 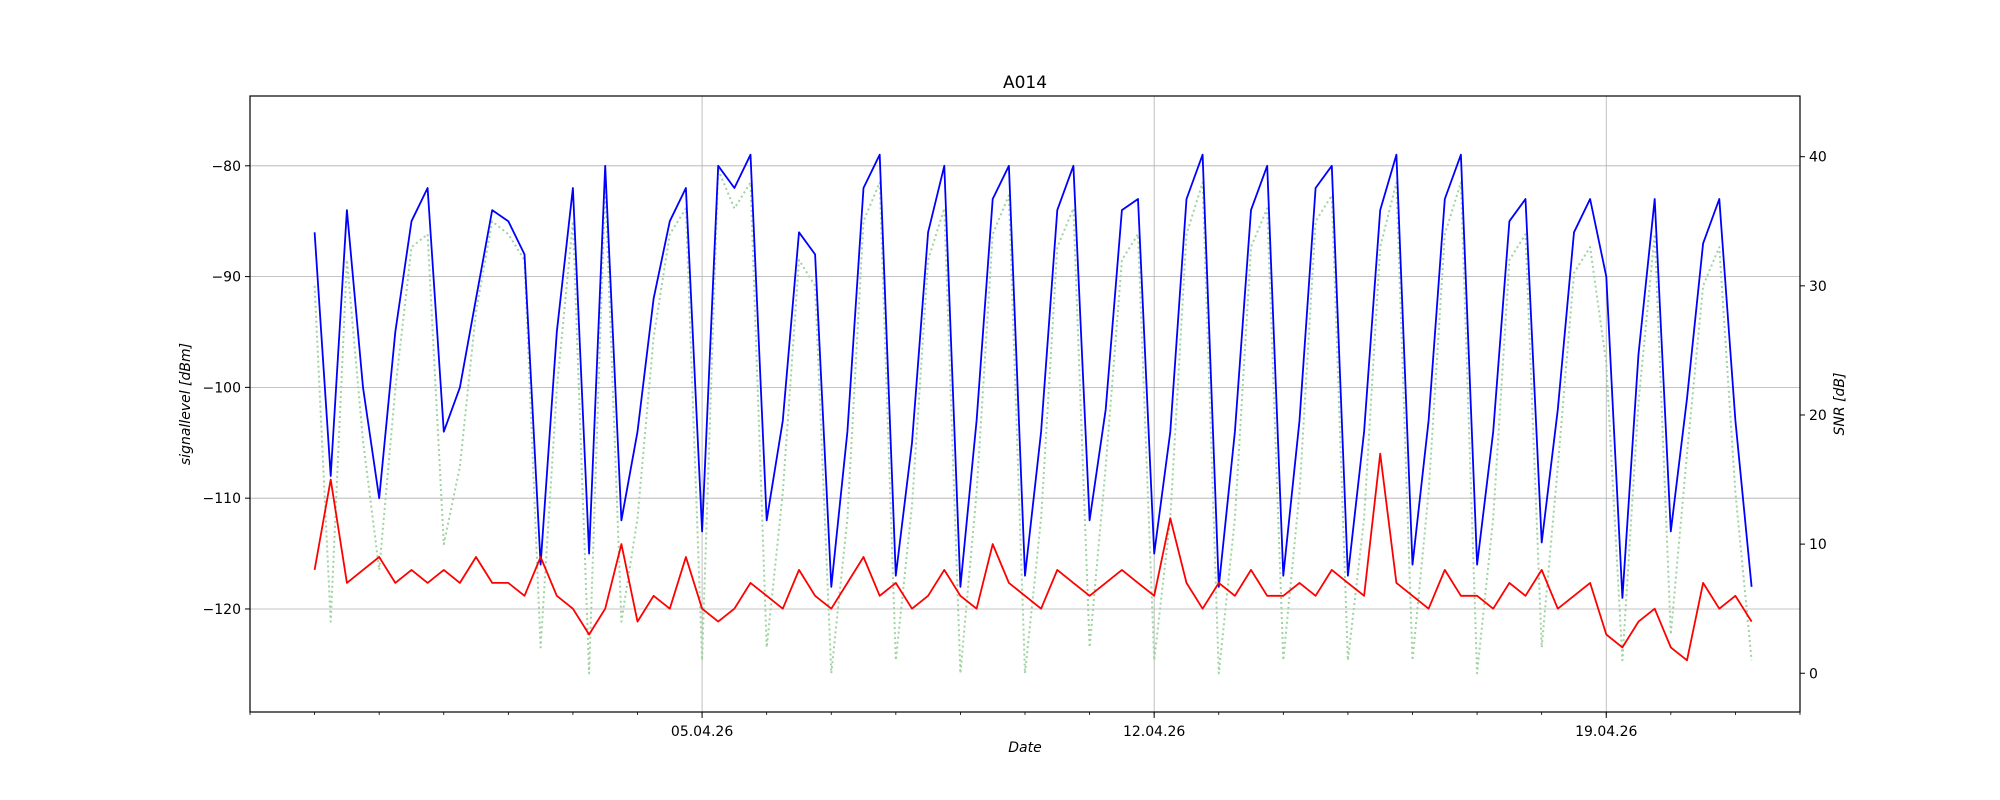 I want to click on x-tick-label: 12.04.26, so click(x=1154, y=732).